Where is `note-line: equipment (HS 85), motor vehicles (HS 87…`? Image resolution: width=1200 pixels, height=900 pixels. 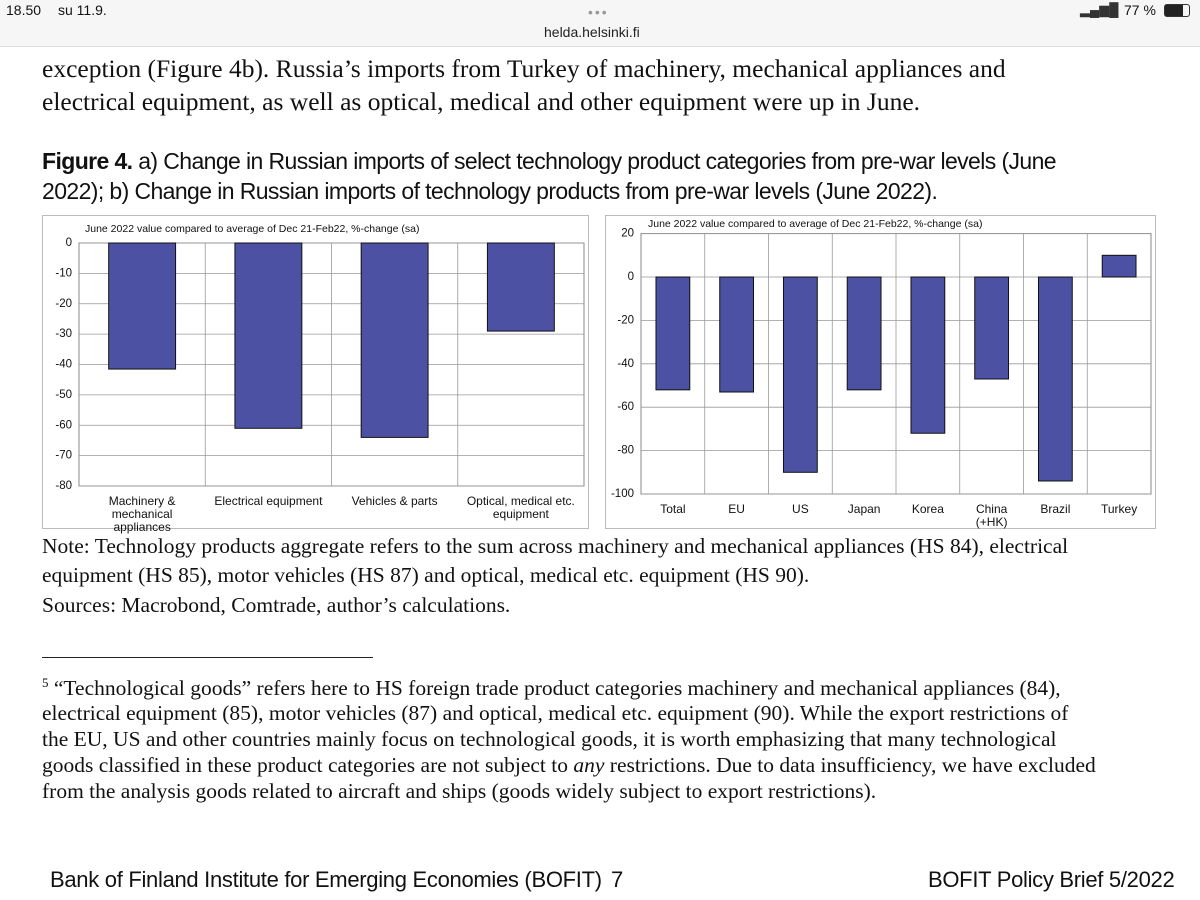 note-line: equipment (HS 85), motor vehicles (HS 87… is located at coordinates (426, 575).